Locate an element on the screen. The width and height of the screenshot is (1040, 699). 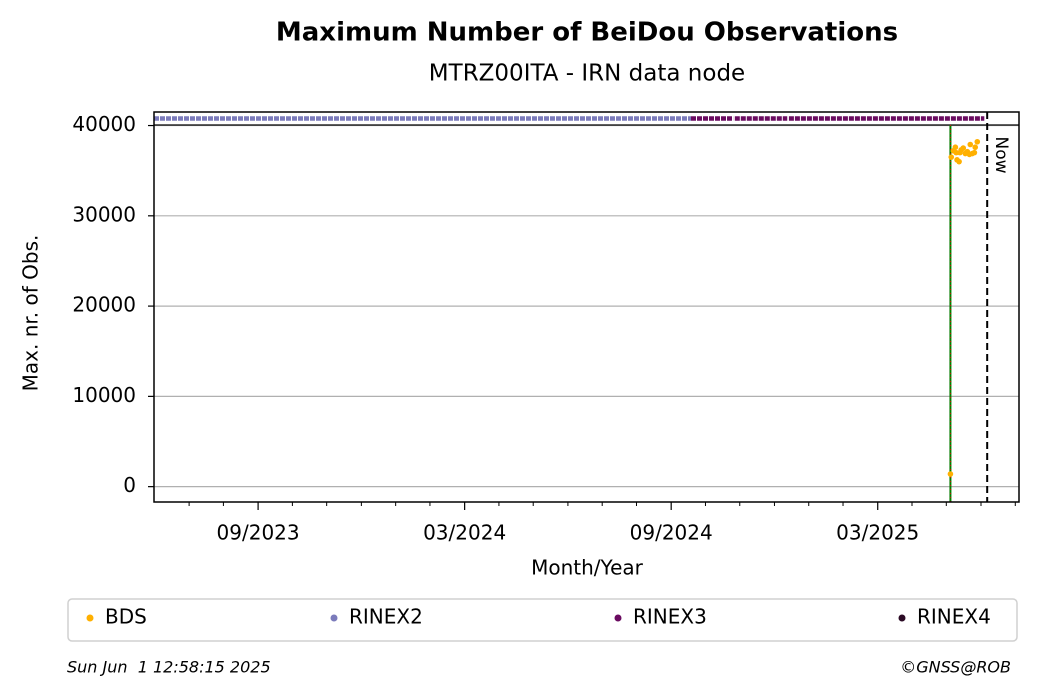
x-tick-label: 09/2023 is located at coordinates (258, 533).